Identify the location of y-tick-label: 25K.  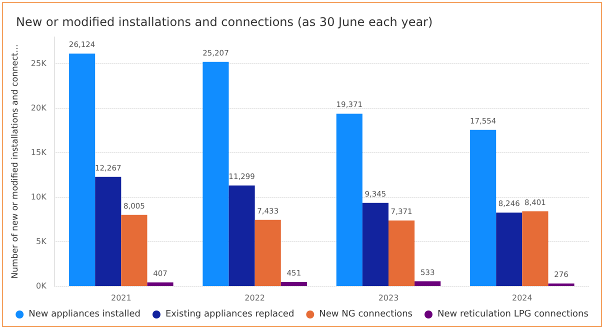
(39, 63).